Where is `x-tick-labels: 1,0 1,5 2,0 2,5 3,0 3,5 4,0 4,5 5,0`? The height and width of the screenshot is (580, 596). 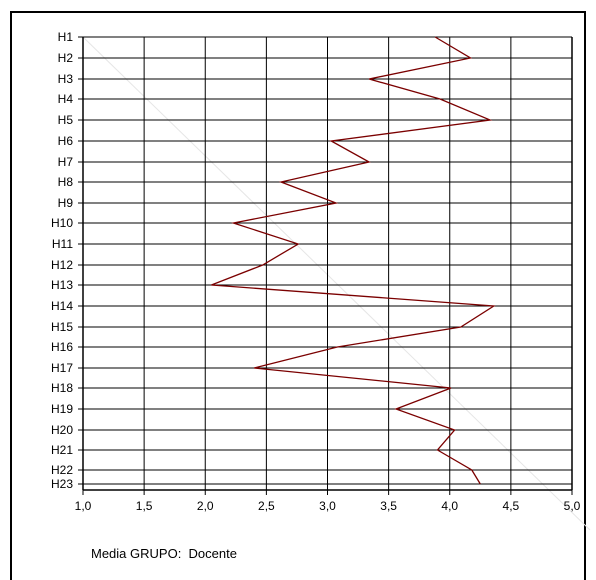 x-tick-labels: 1,0 1,5 2,0 2,5 3,0 3,5 4,0 4,5 5,0 is located at coordinates (328, 506).